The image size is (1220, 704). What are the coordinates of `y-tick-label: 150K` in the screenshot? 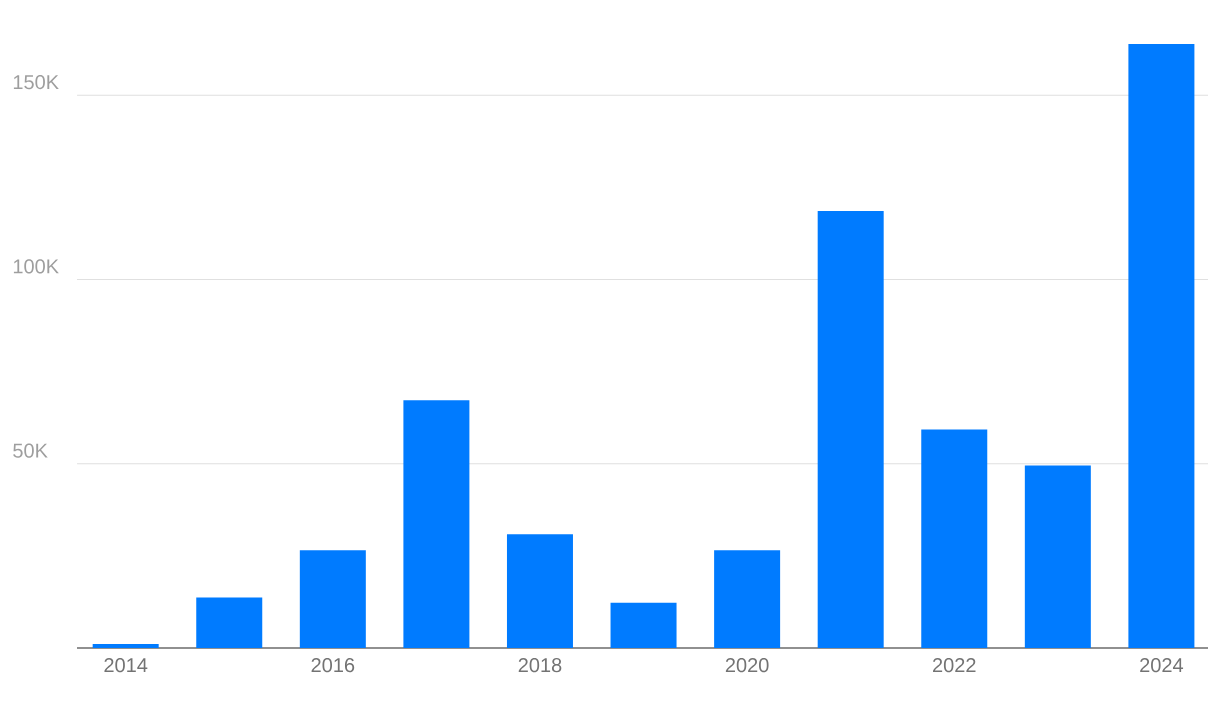 It's located at (36, 82).